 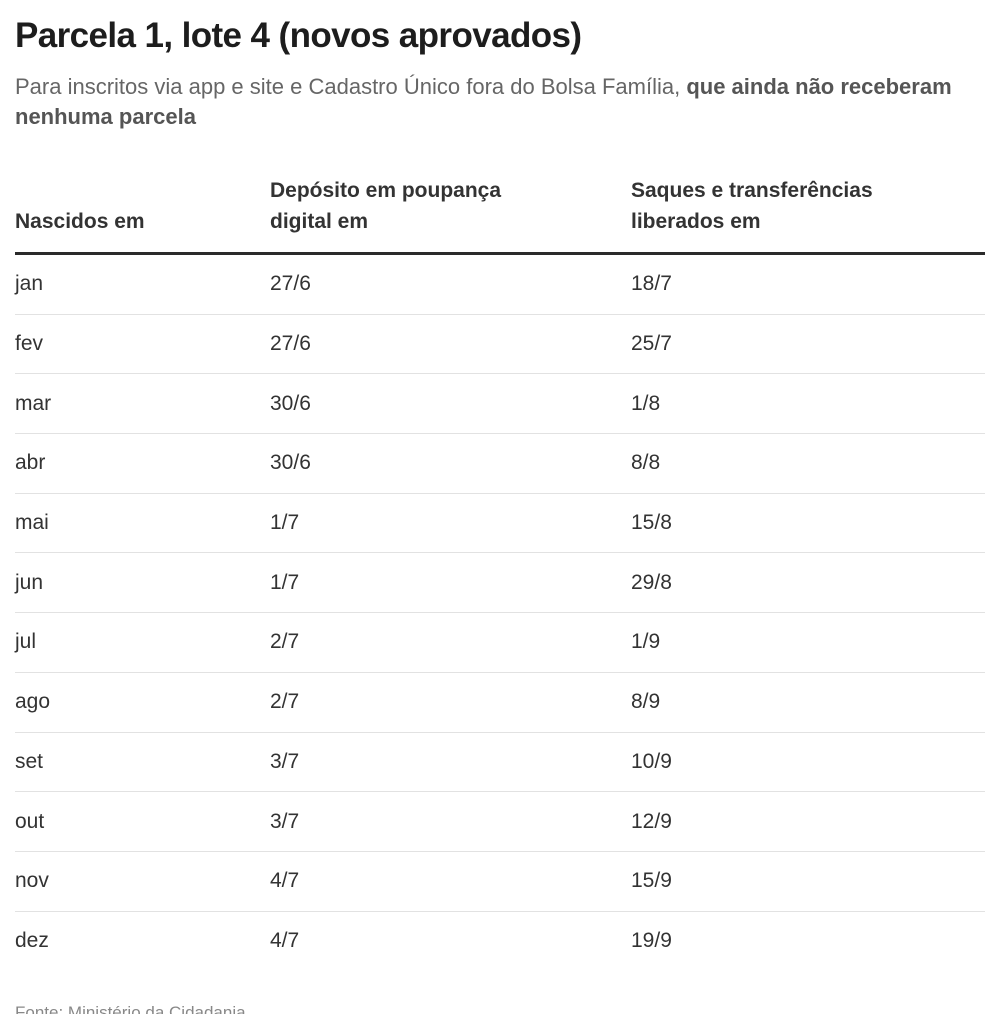 I want to click on chart-title: Parcela 1, lote 4 (novos aprovados), so click(x=298, y=35).